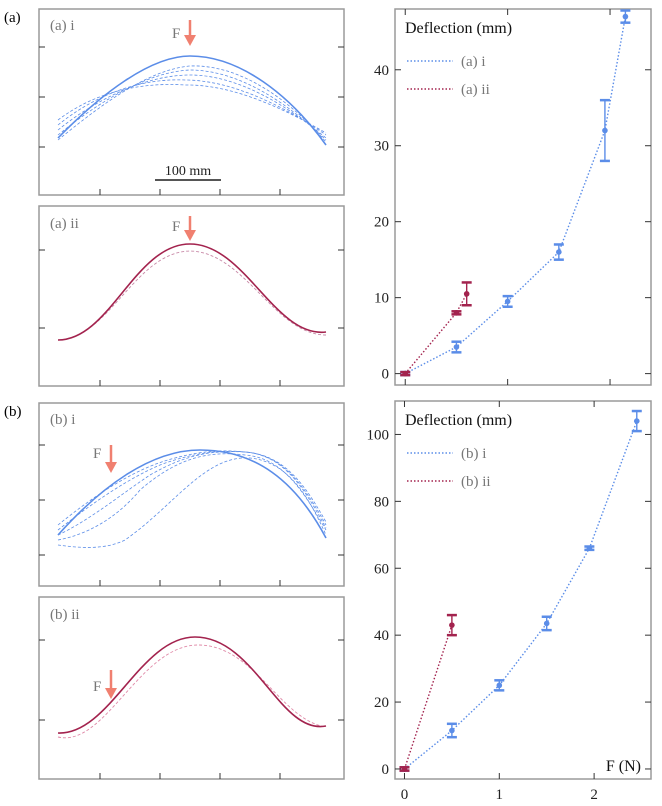 The width and height of the screenshot is (662, 806). What do you see at coordinates (594, 795) in the screenshot?
I see `x-tick-label: 2` at bounding box center [594, 795].